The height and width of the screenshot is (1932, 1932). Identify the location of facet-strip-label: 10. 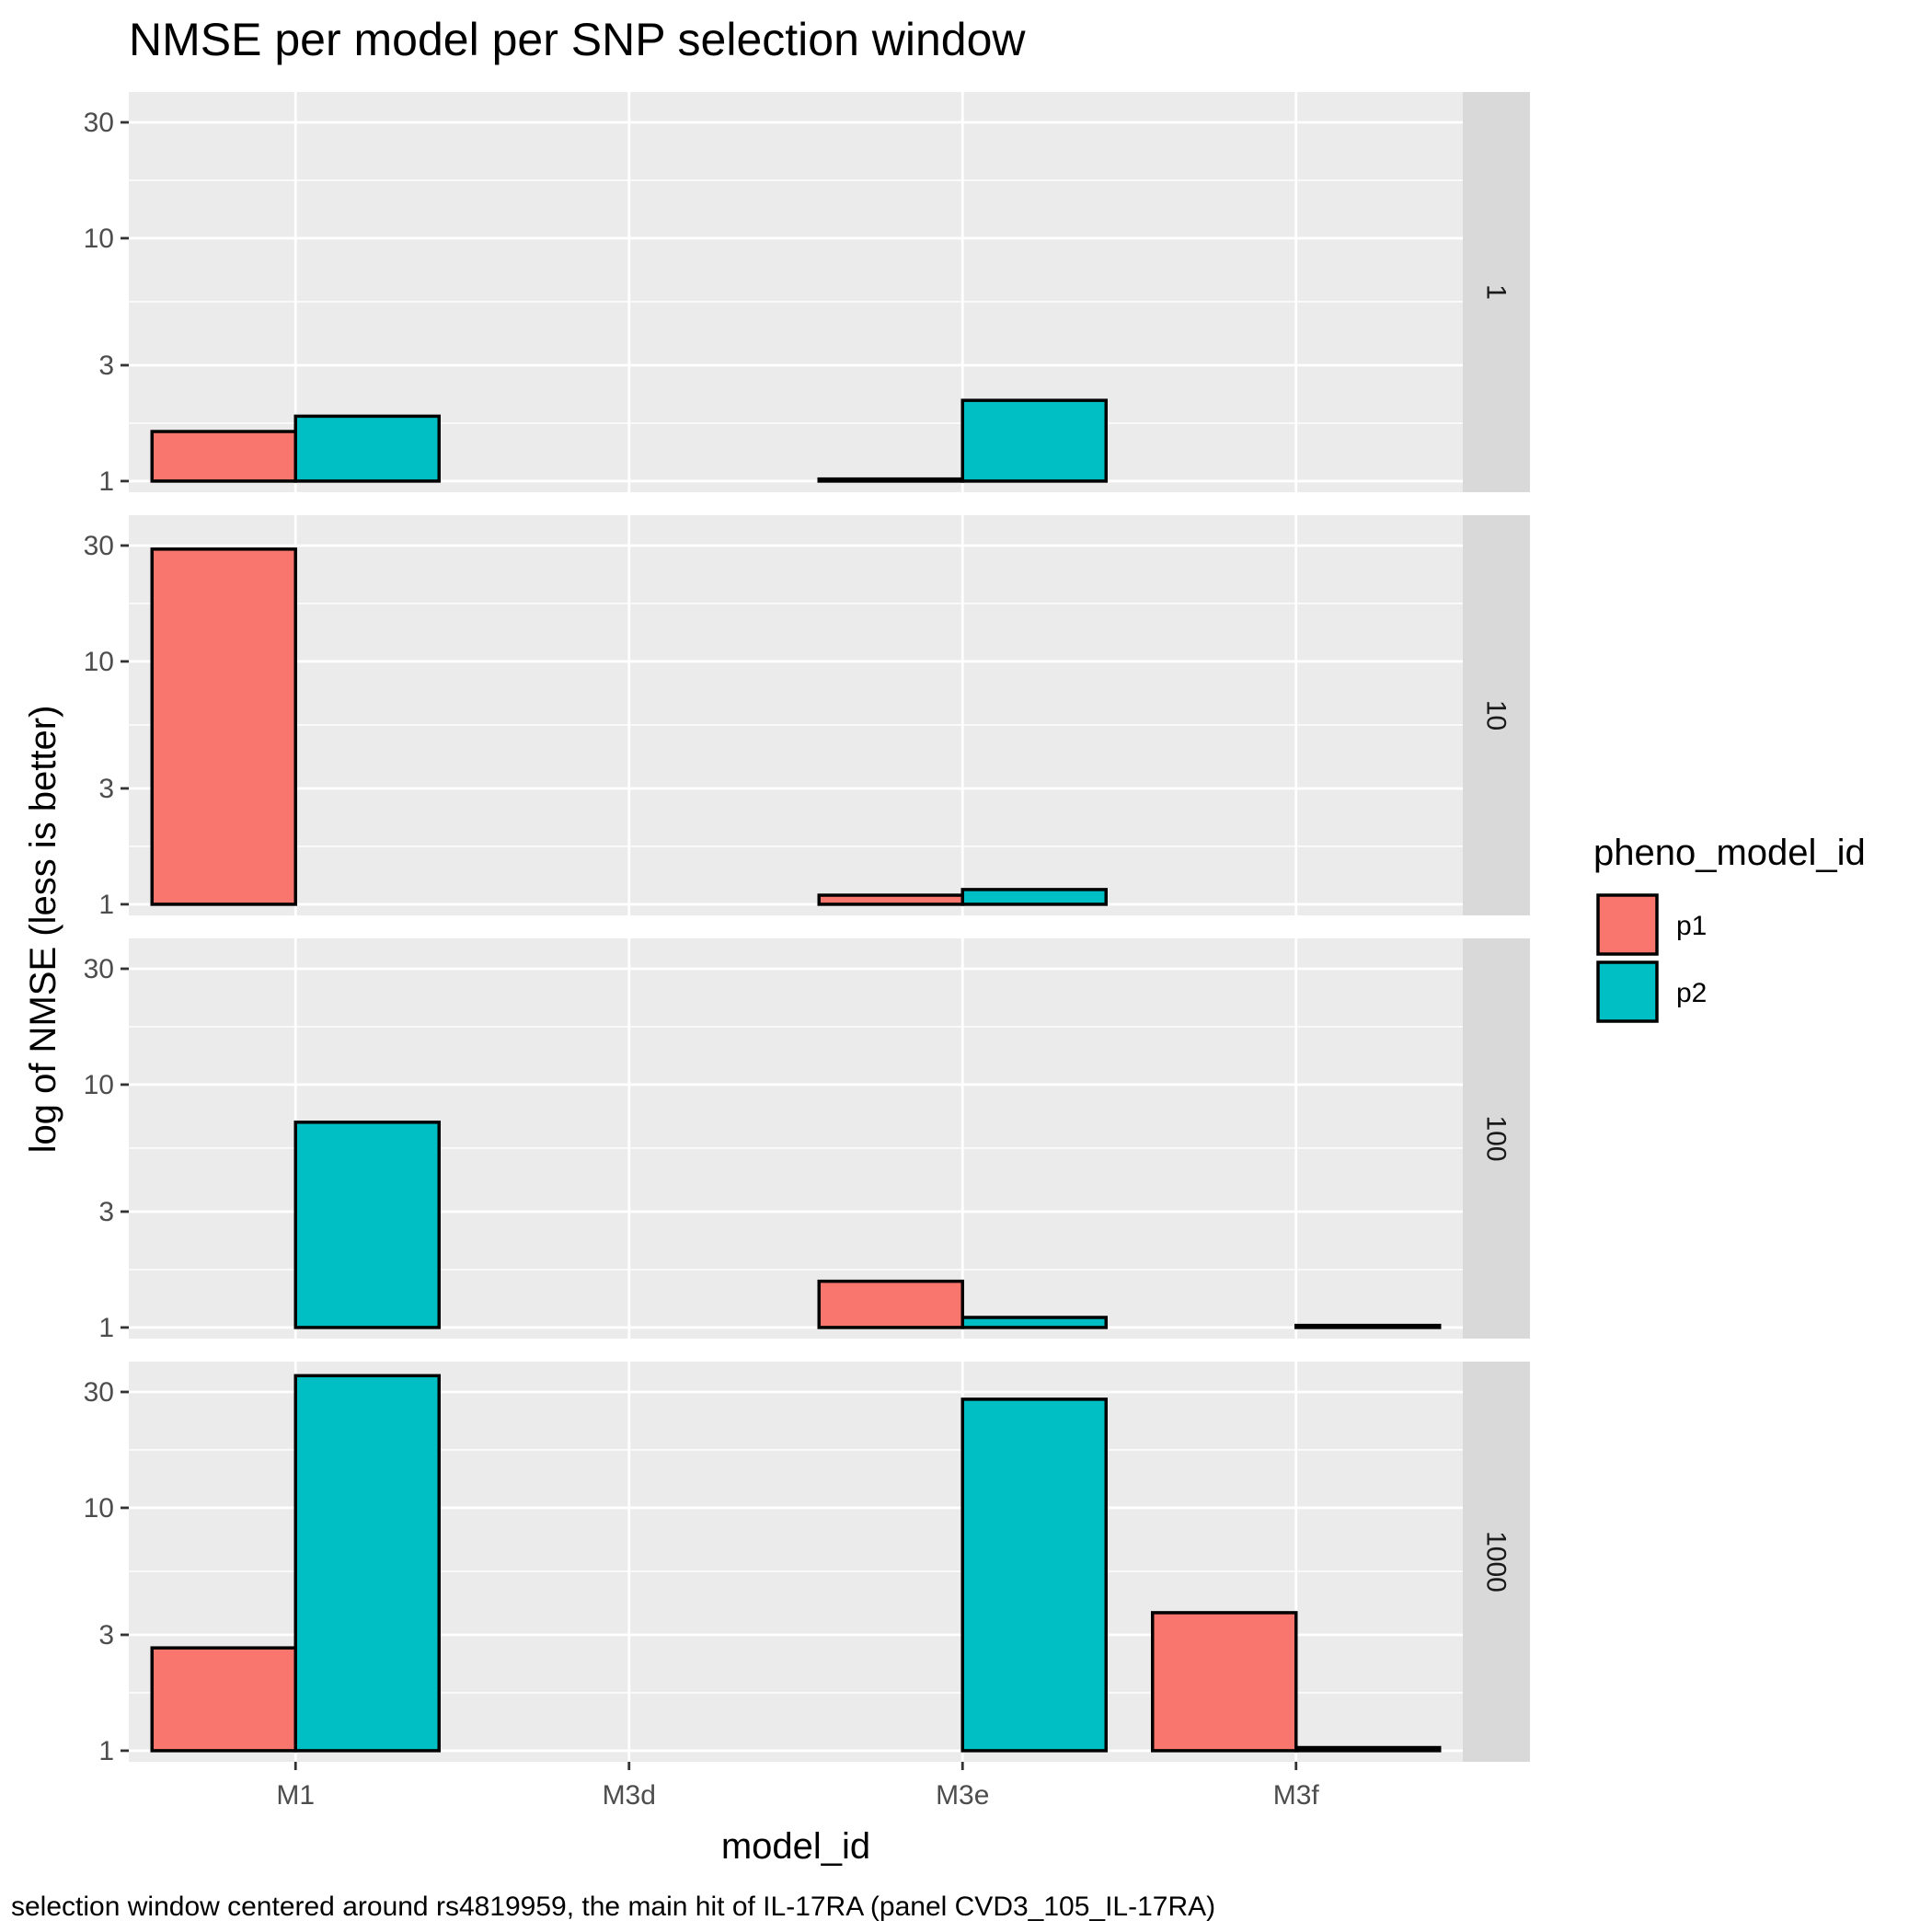
(1496, 715).